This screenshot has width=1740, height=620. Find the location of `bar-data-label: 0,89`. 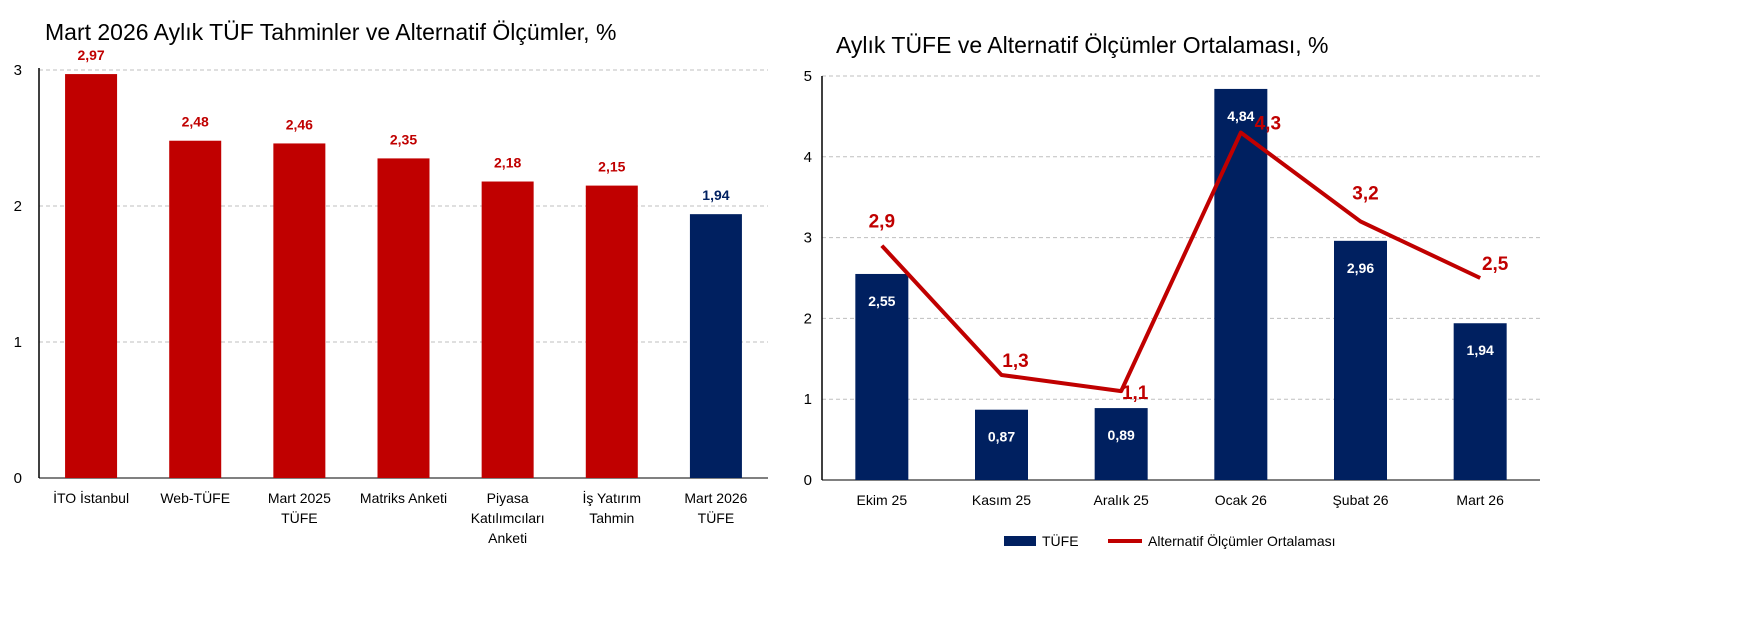

bar-data-label: 0,89 is located at coordinates (1121, 435).